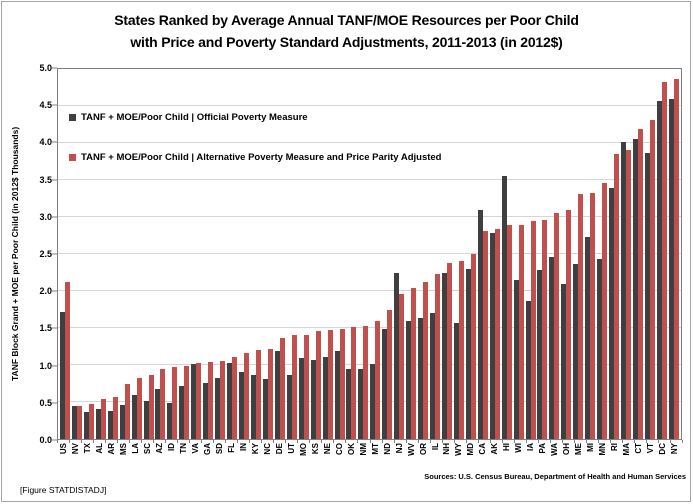 This screenshot has width=693, height=504. What do you see at coordinates (423, 449) in the screenshot?
I see `x-axis-label: OR` at bounding box center [423, 449].